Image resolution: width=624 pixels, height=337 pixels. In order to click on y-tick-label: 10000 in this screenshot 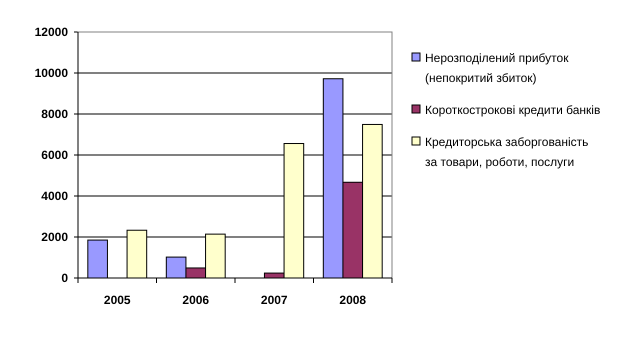, I will do `click(51, 73)`.